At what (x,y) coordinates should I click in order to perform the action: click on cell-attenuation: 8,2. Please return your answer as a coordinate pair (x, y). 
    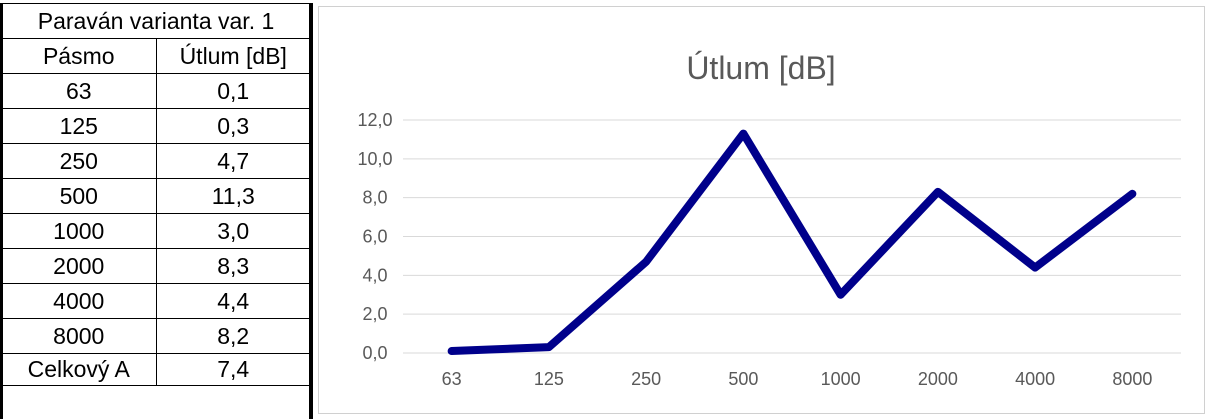
    Looking at the image, I should click on (233, 336).